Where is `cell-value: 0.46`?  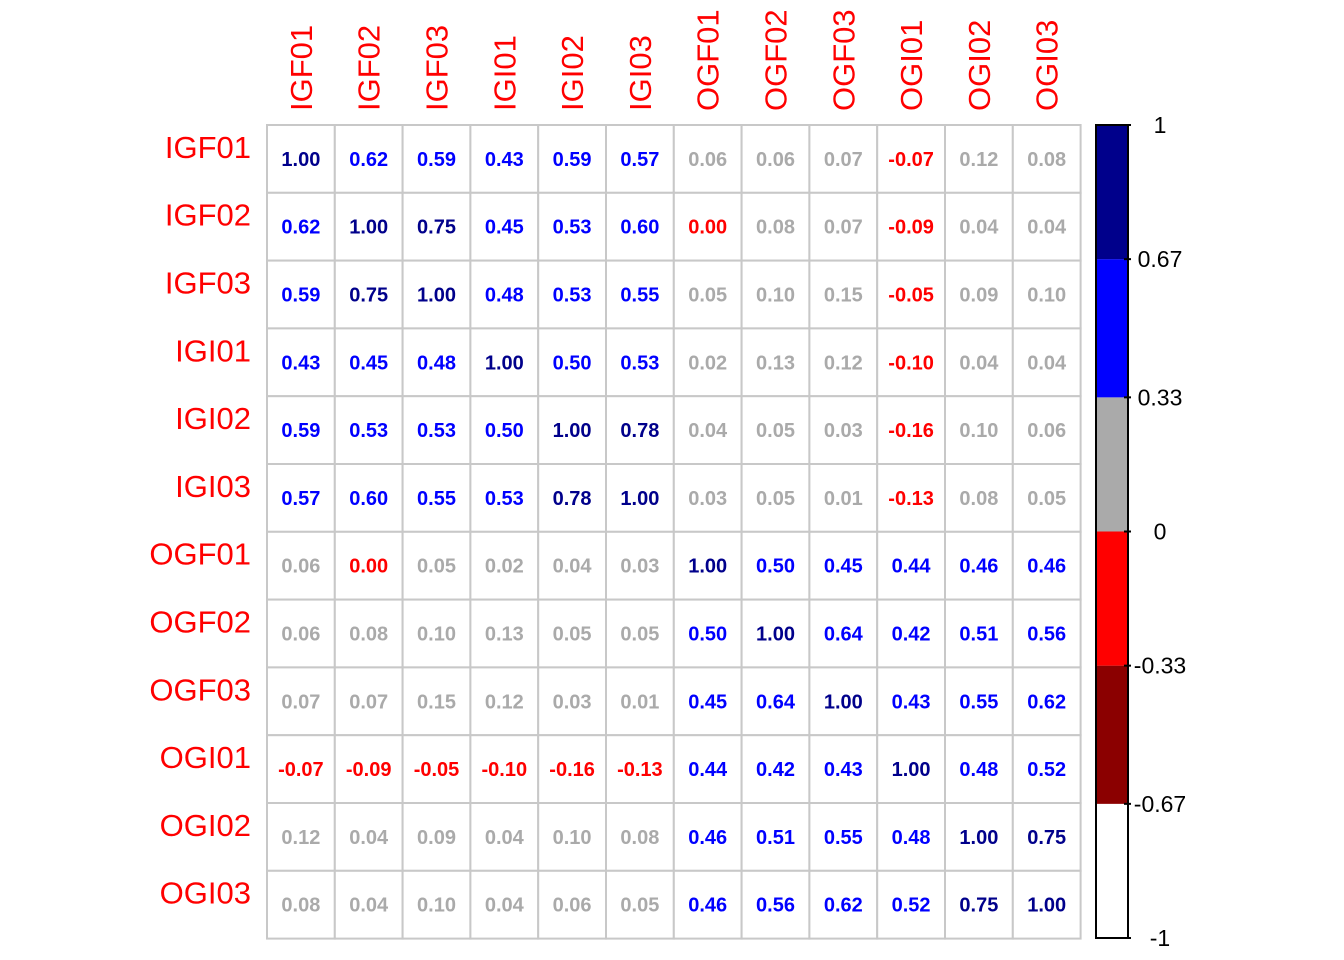
cell-value: 0.46 is located at coordinates (1046, 567).